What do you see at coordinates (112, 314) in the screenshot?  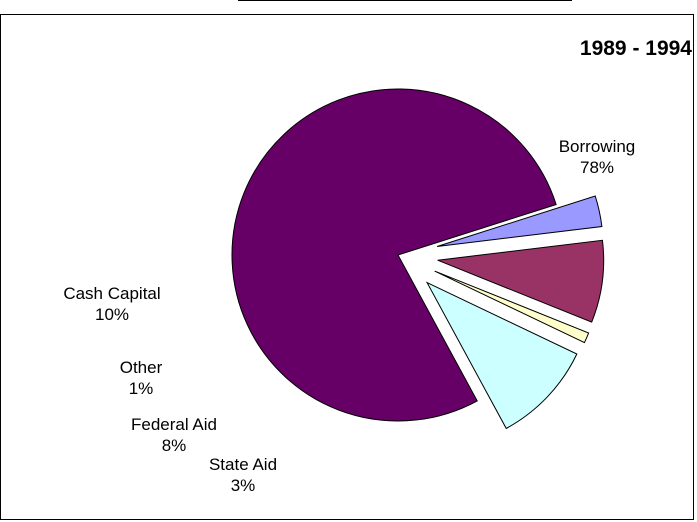 I see `slice-label-percent: 10%` at bounding box center [112, 314].